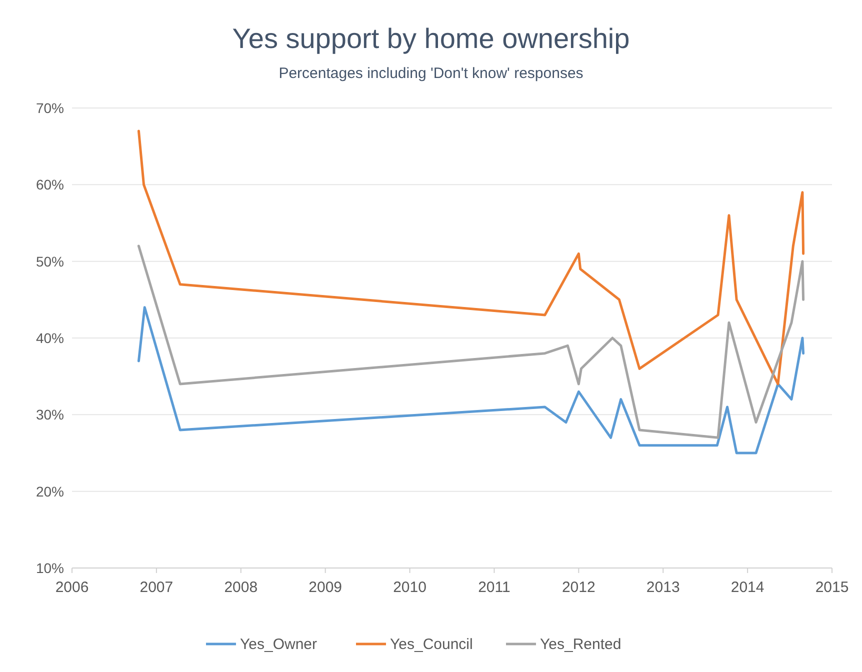 This screenshot has width=862, height=672. I want to click on legend-label: Yes_Rented, so click(581, 644).